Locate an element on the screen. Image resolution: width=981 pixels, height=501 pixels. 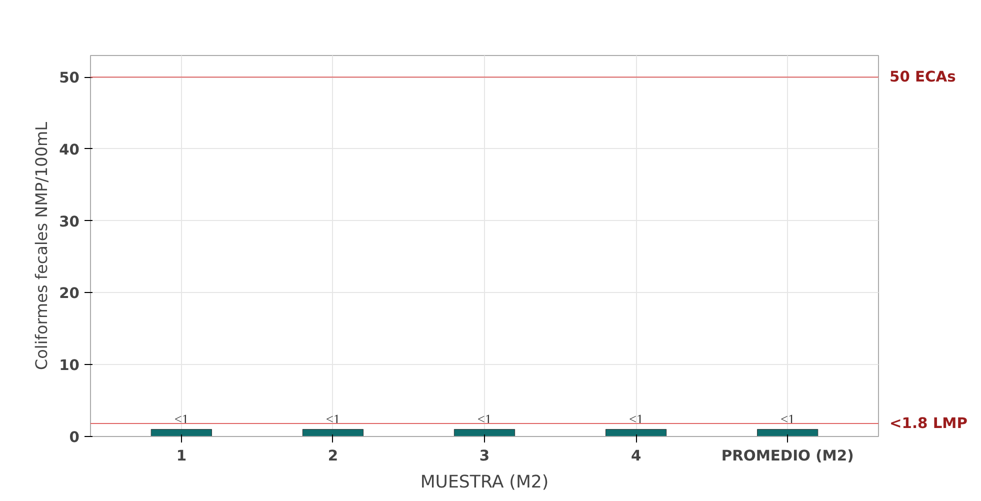
ref-line-label: 50 ECAs is located at coordinates (923, 77).